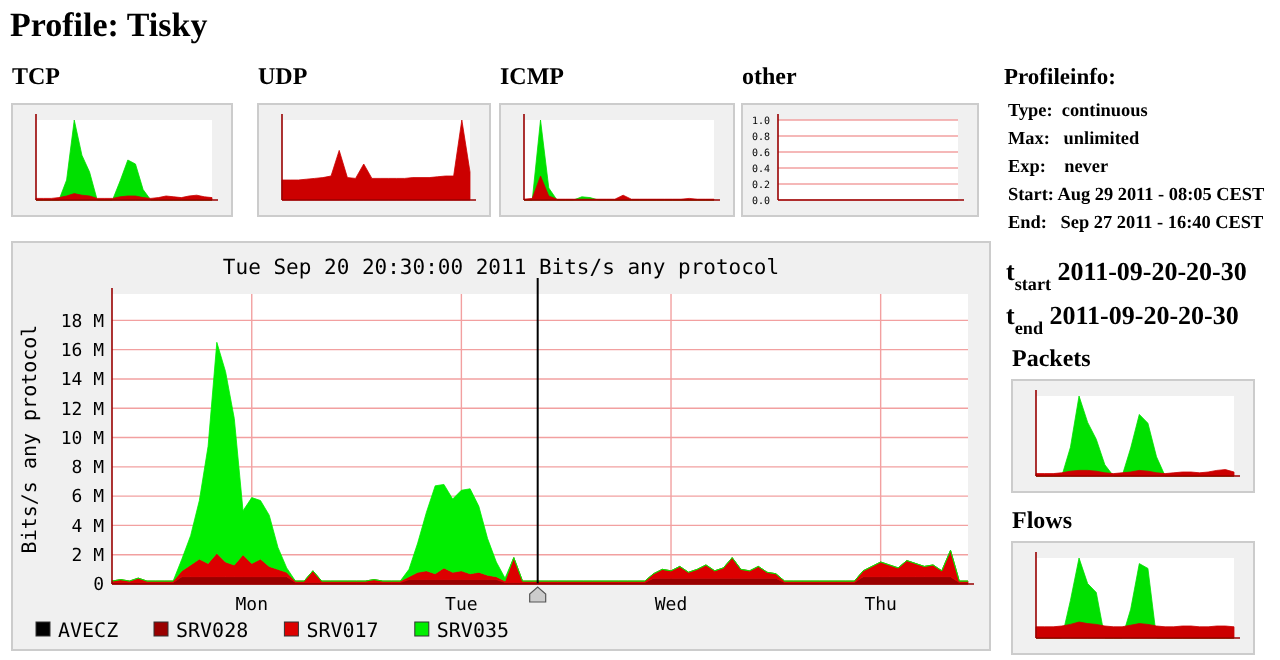 Image resolution: width=1280 pixels, height=660 pixels. Describe the element at coordinates (532, 76) in the screenshot. I see `chart-title: ICMP` at that location.